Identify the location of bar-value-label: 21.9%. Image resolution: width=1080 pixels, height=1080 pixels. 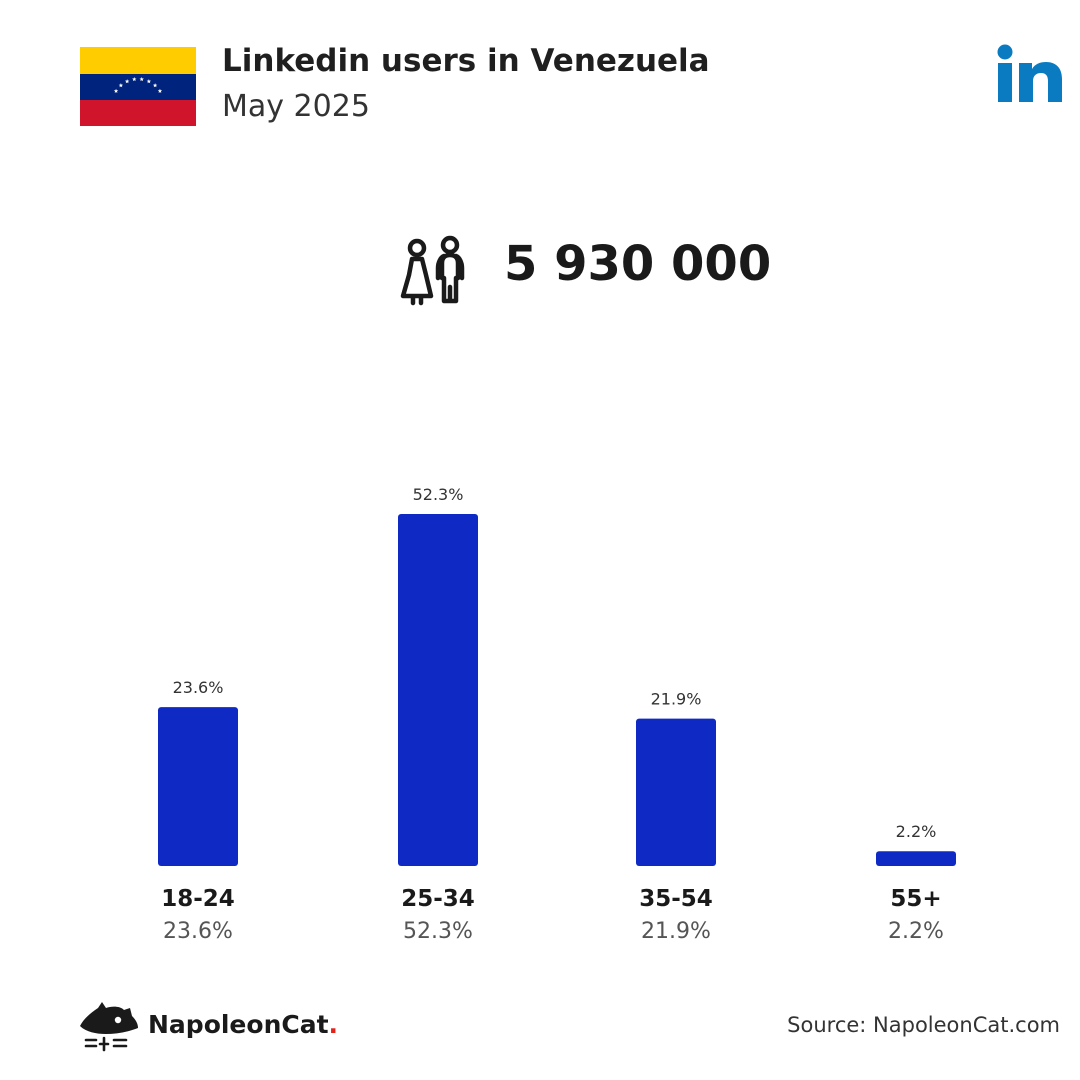
(676, 699).